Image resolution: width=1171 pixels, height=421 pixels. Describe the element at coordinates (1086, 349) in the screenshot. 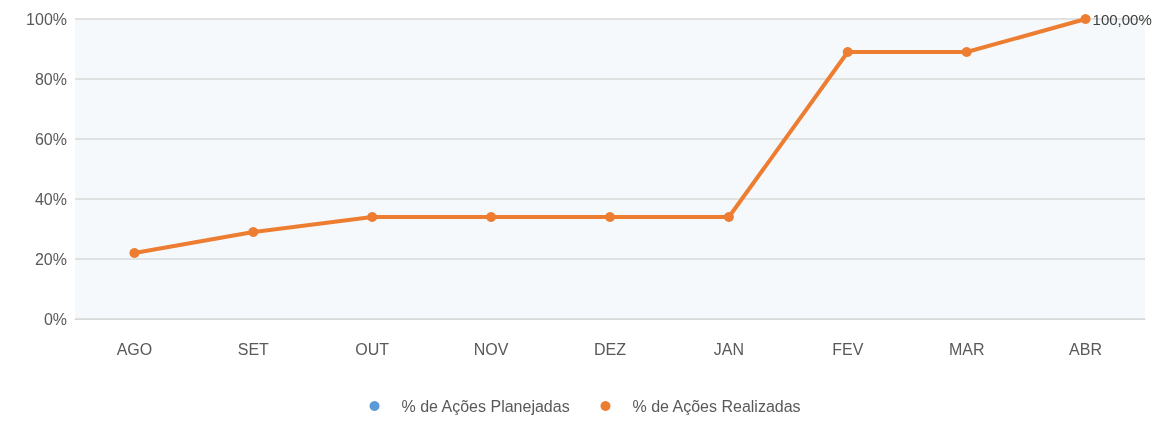

I see `x-tick-label: ABR` at that location.